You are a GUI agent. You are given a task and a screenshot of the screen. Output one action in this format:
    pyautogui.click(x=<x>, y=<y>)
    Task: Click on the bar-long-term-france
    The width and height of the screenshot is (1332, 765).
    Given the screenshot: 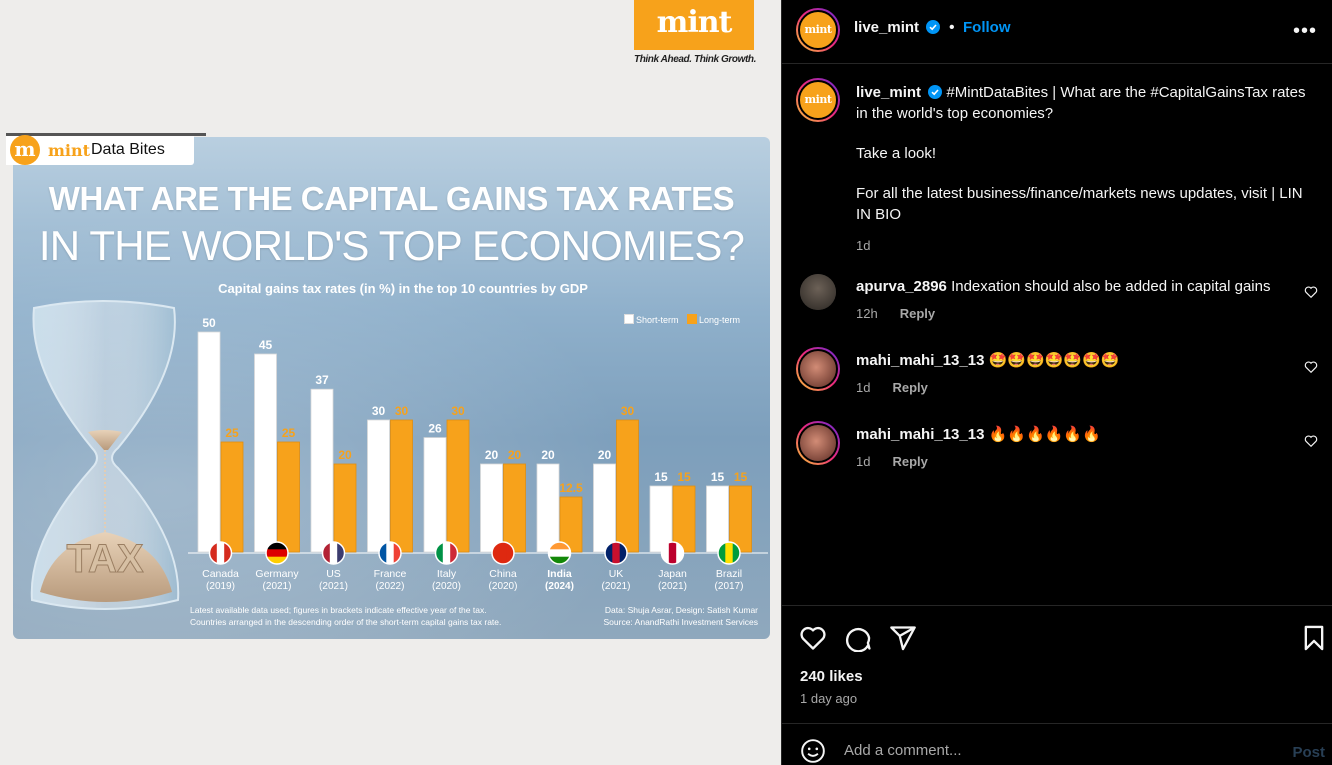 What is the action you would take?
    pyautogui.click(x=401, y=486)
    